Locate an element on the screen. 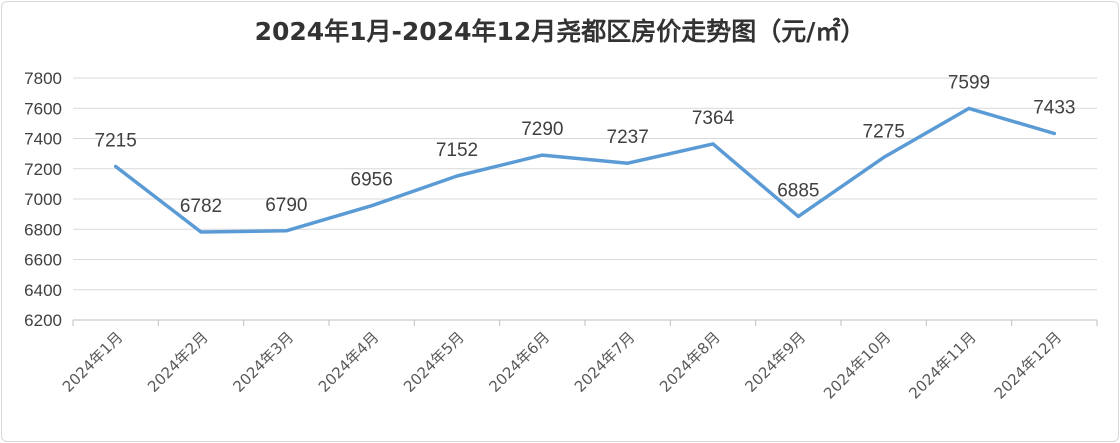 This screenshot has height=443, width=1120. chart-title: 2024年1月-2024年12月尧都区房价走势图（元/㎡） is located at coordinates (560, 31).